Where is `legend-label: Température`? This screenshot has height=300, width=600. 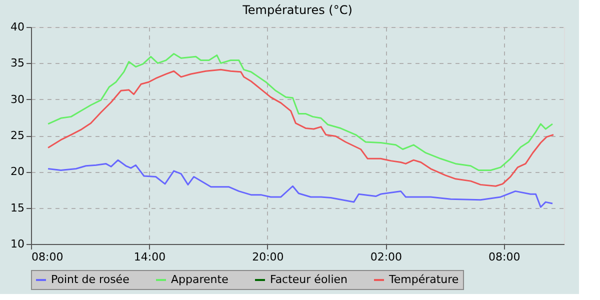
legend-label: Température is located at coordinates (423, 279).